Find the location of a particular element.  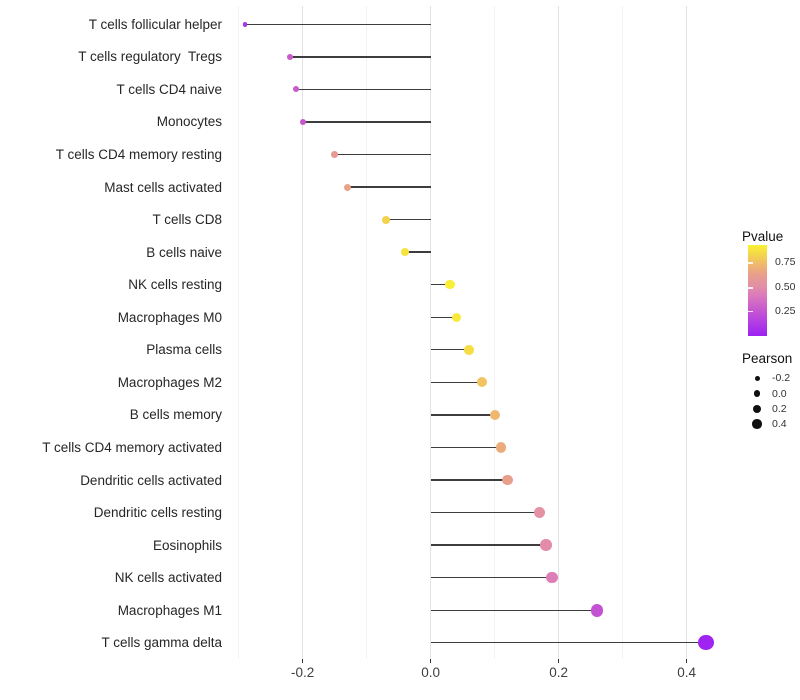

y-axis-label: Macrophages M2 is located at coordinates (169, 382).